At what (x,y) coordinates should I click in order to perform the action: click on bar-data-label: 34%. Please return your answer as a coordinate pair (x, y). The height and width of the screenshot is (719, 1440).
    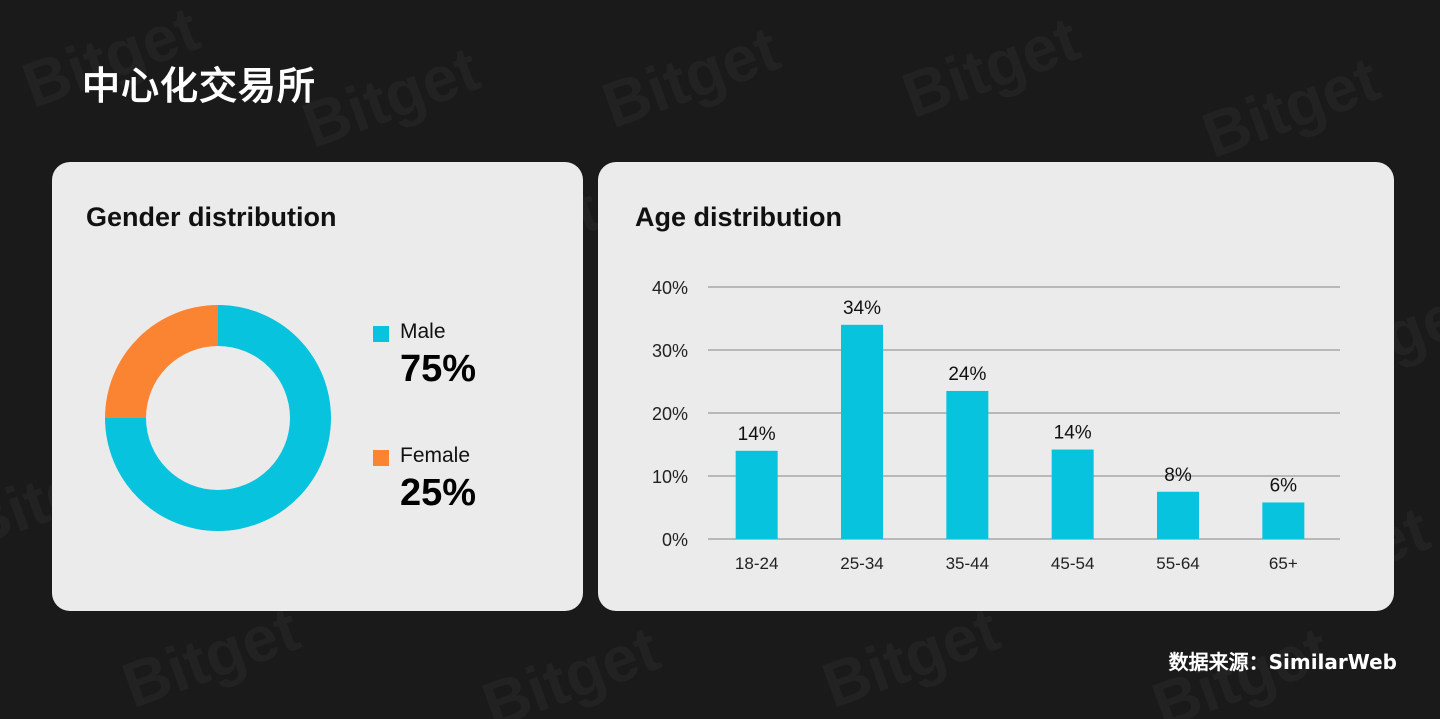
    Looking at the image, I should click on (862, 308).